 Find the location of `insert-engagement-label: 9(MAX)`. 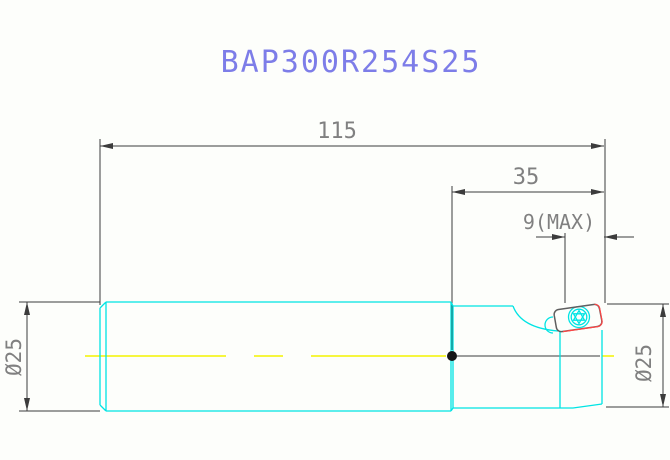

insert-engagement-label: 9(MAX) is located at coordinates (559, 222).